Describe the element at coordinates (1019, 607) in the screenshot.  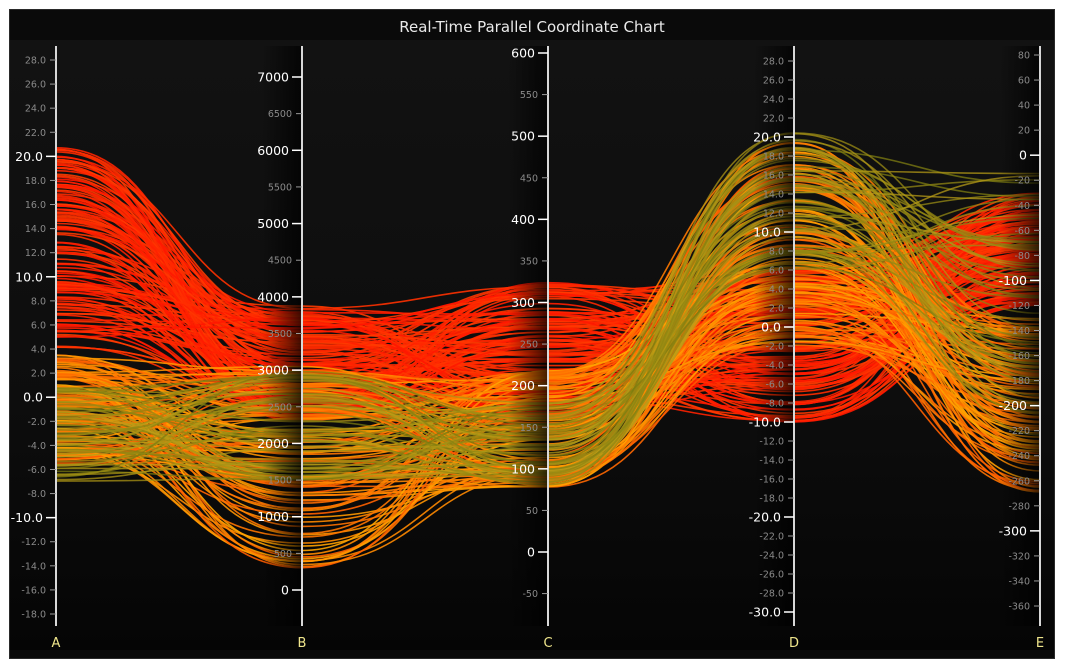
I see `minor-tick-label: -360` at that location.